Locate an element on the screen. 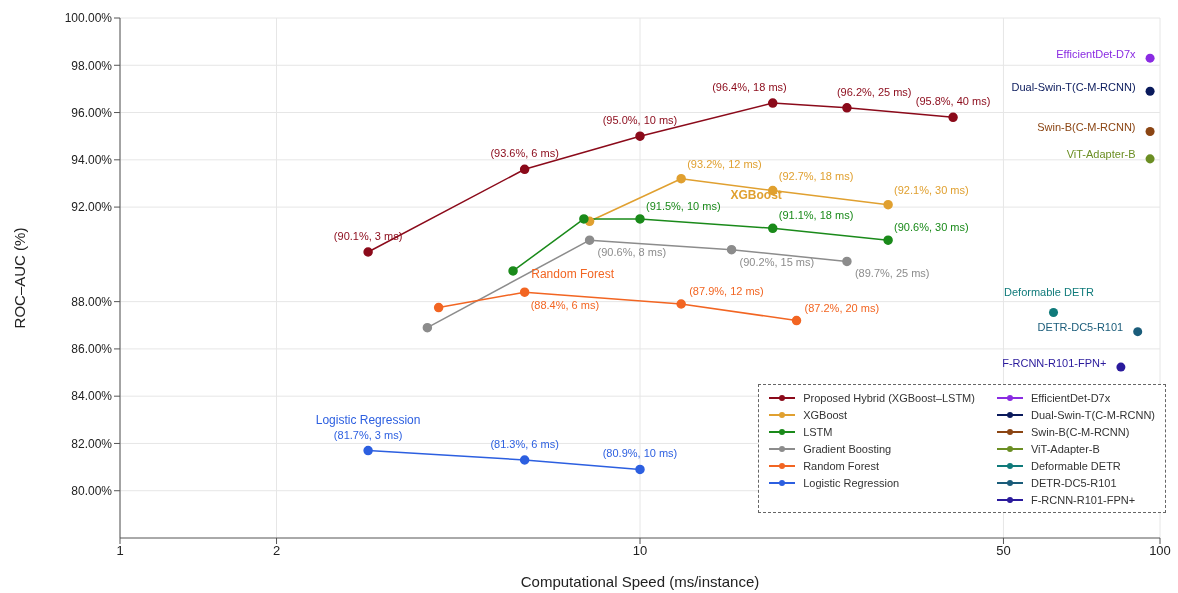  data-label: (91.5%, 10 ms) is located at coordinates (683, 205).